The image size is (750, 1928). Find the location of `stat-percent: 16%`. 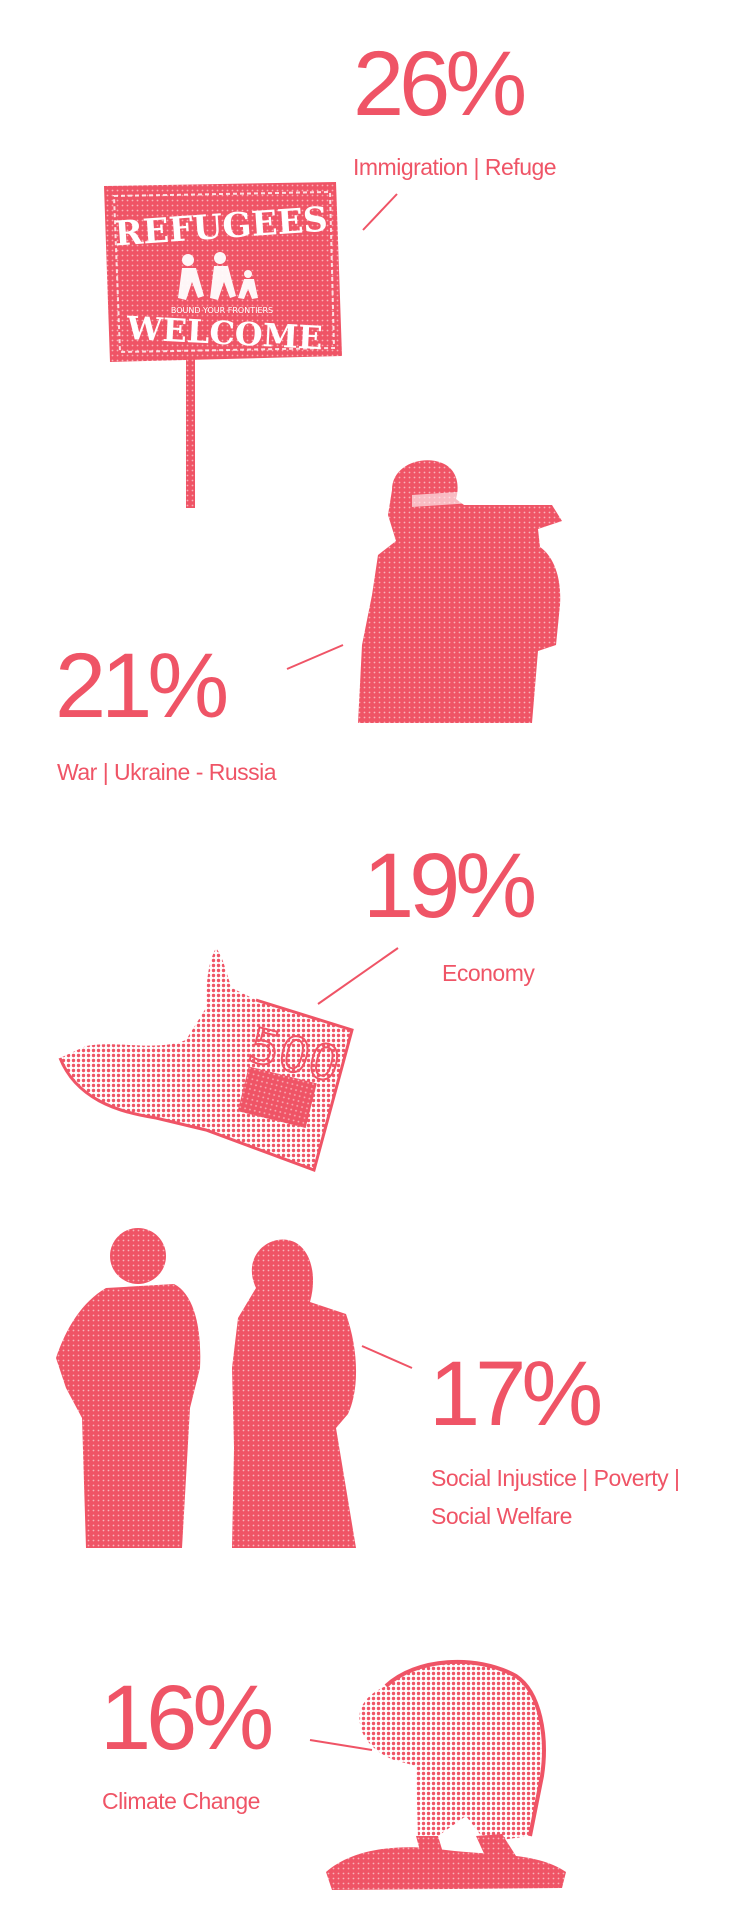

stat-percent: 16% is located at coordinates (187, 1718).